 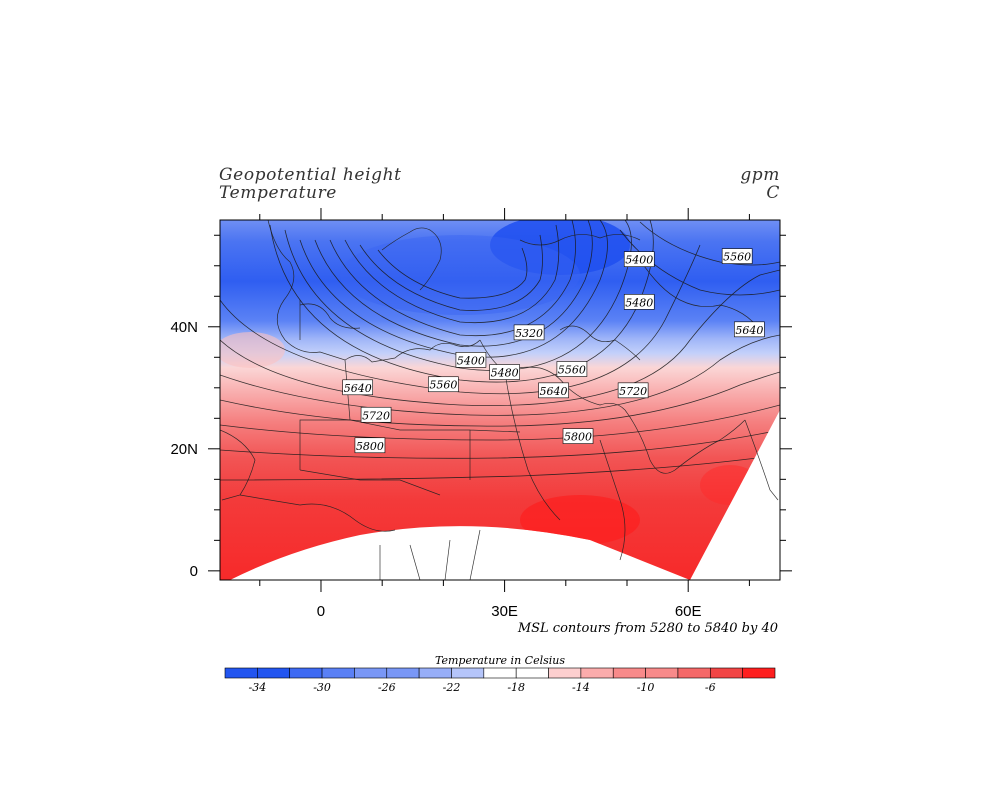 I want to click on svg-text: 5320, so click(x=529, y=333).